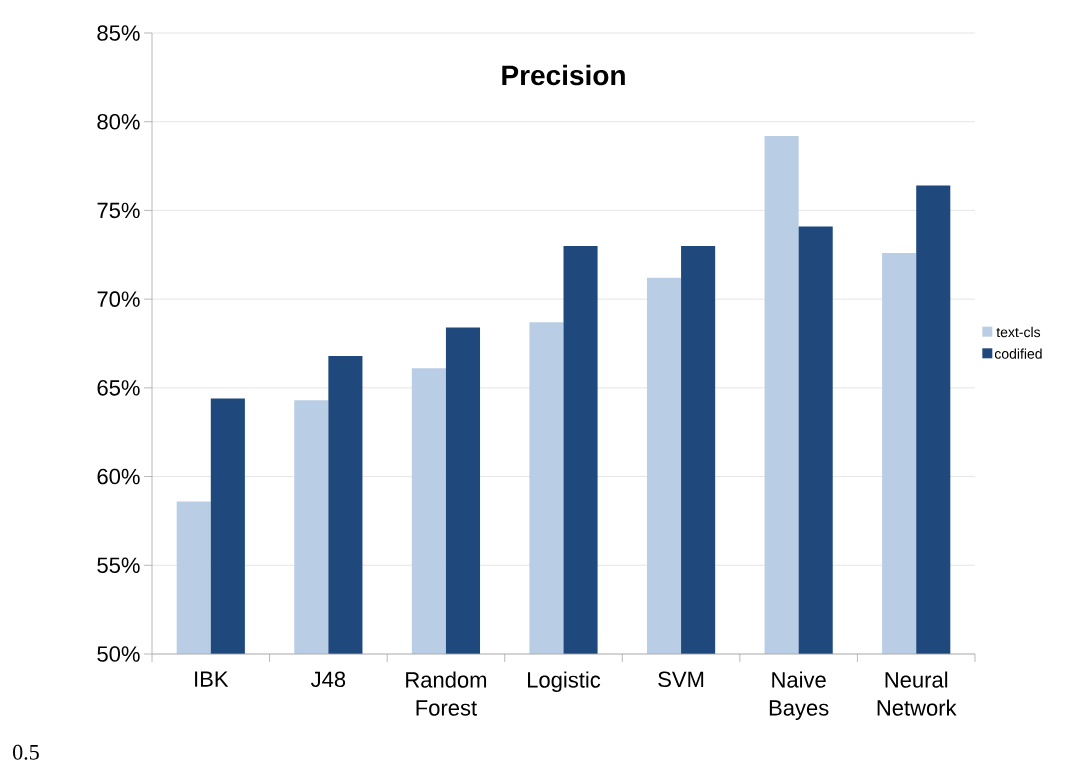 Image resolution: width=1089 pixels, height=765 pixels. I want to click on y-tick-label: 80%, so click(118, 121).